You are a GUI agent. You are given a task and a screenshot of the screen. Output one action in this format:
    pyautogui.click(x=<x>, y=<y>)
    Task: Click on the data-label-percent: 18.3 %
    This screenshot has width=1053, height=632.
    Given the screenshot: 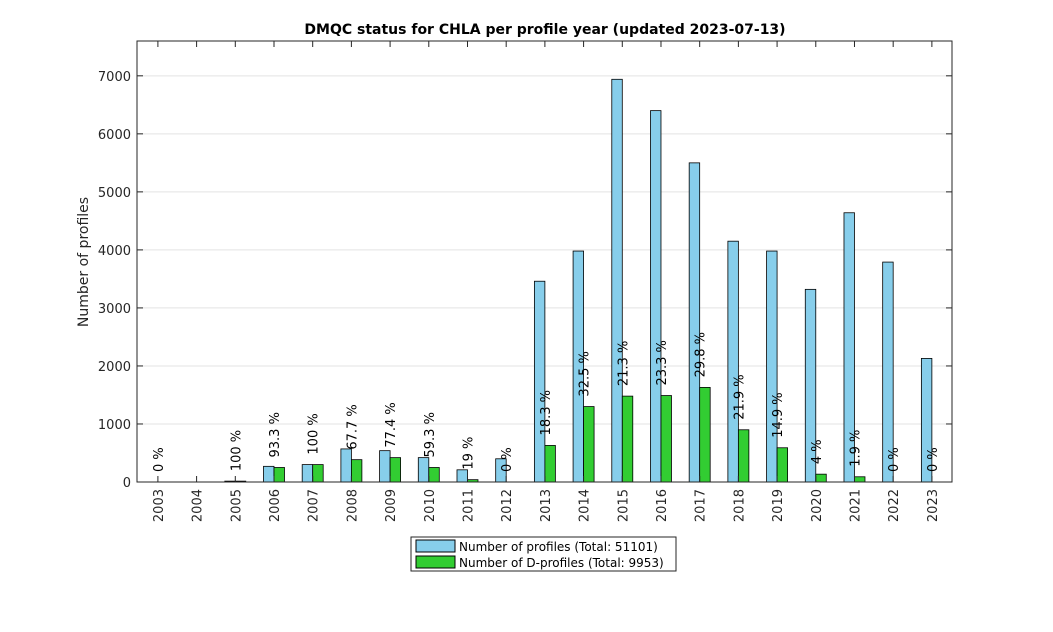 What is the action you would take?
    pyautogui.click(x=546, y=412)
    